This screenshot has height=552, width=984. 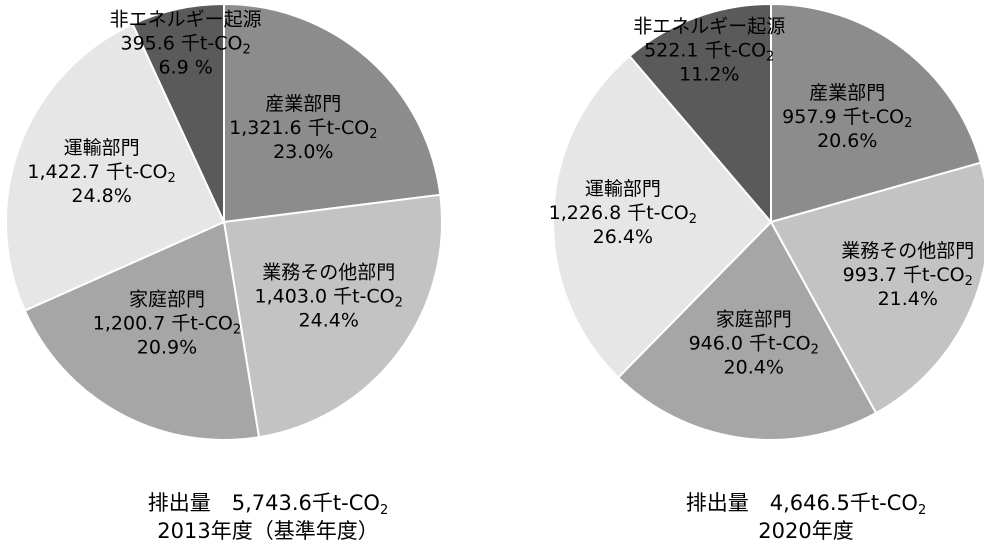 What do you see at coordinates (167, 347) in the screenshot?
I see `slice-percent: 20.9%` at bounding box center [167, 347].